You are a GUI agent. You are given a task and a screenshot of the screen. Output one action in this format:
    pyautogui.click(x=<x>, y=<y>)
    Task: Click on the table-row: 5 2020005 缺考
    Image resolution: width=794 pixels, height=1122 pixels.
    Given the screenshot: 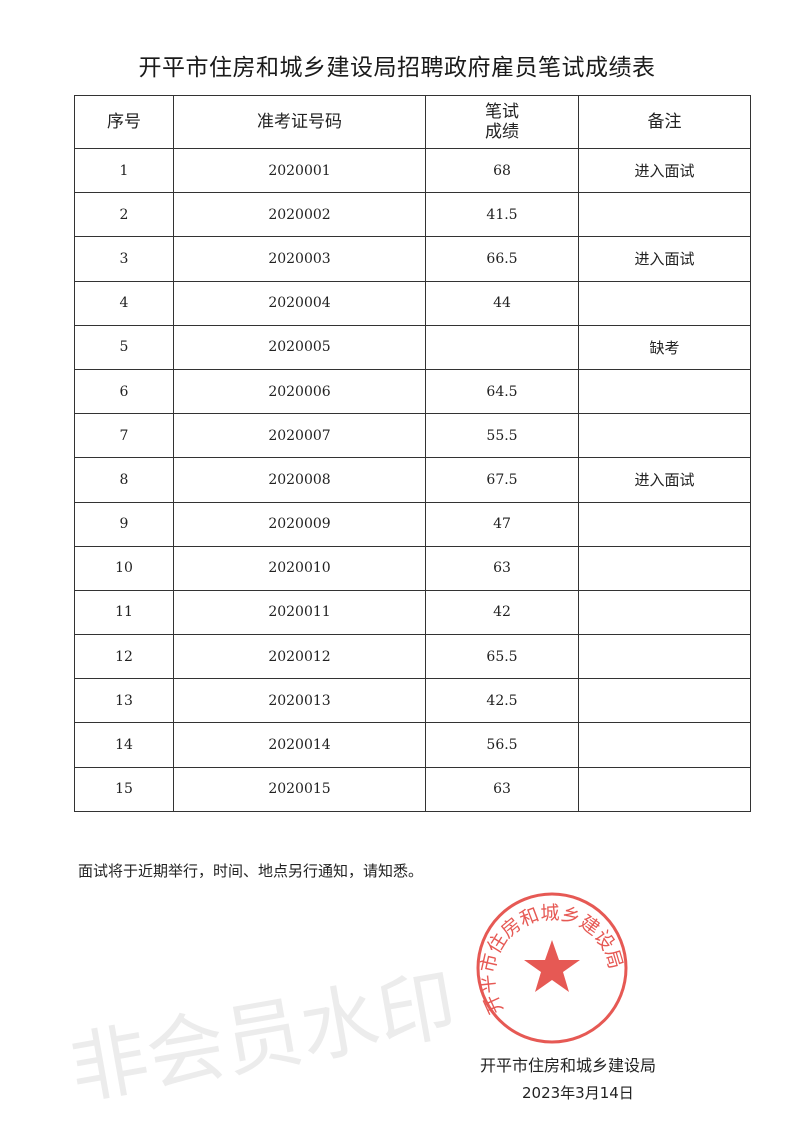 What is the action you would take?
    pyautogui.click(x=412, y=347)
    